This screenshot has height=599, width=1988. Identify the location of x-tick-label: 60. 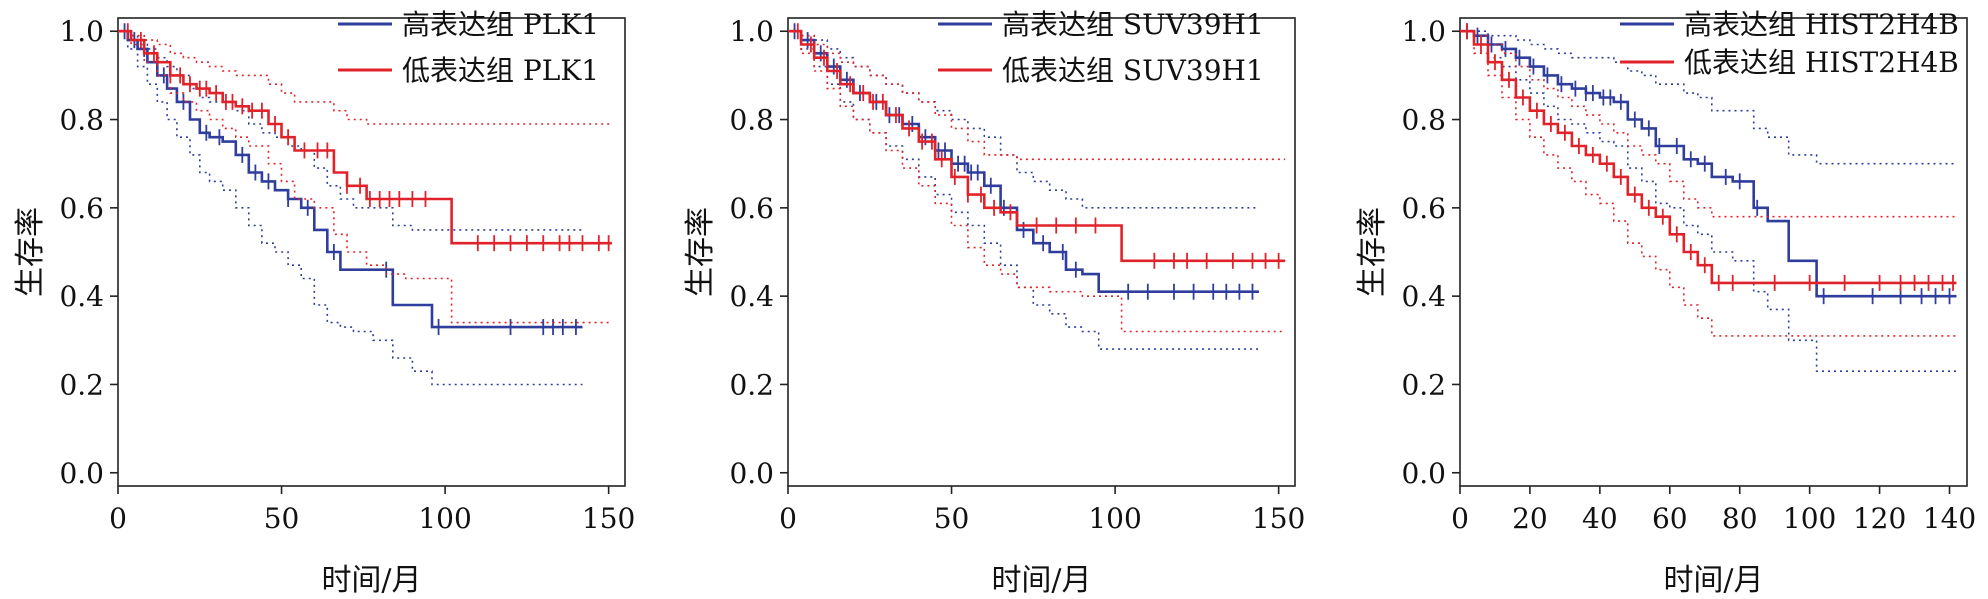
(1670, 518).